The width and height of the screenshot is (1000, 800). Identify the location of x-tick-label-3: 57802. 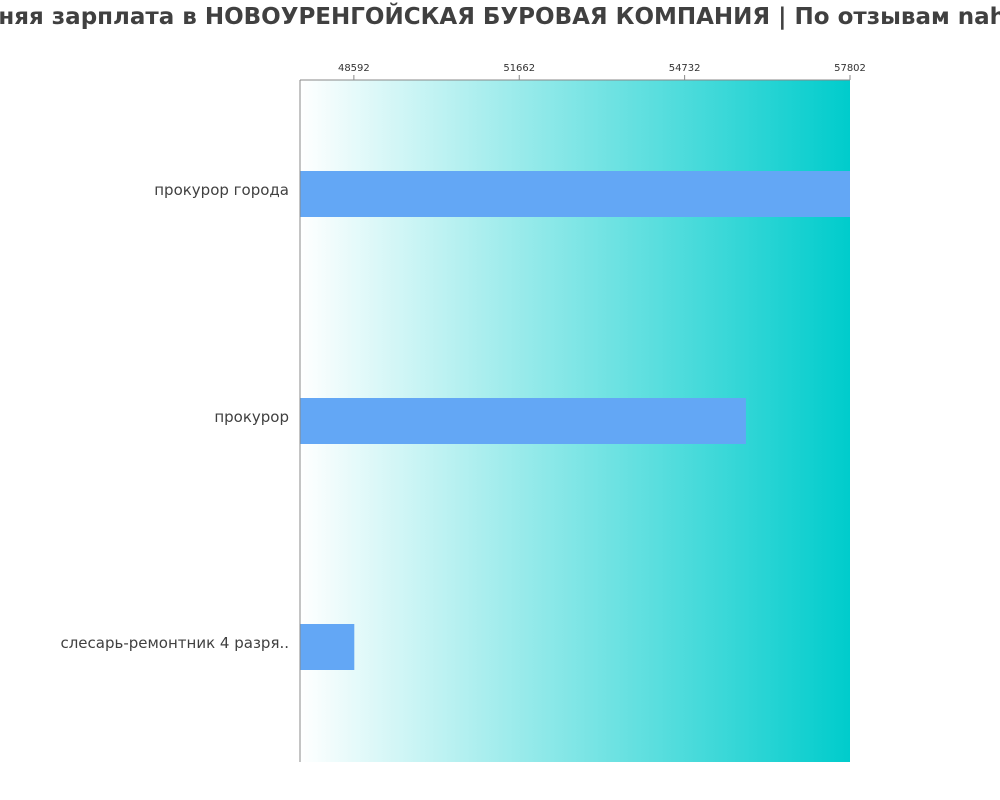
(850, 68).